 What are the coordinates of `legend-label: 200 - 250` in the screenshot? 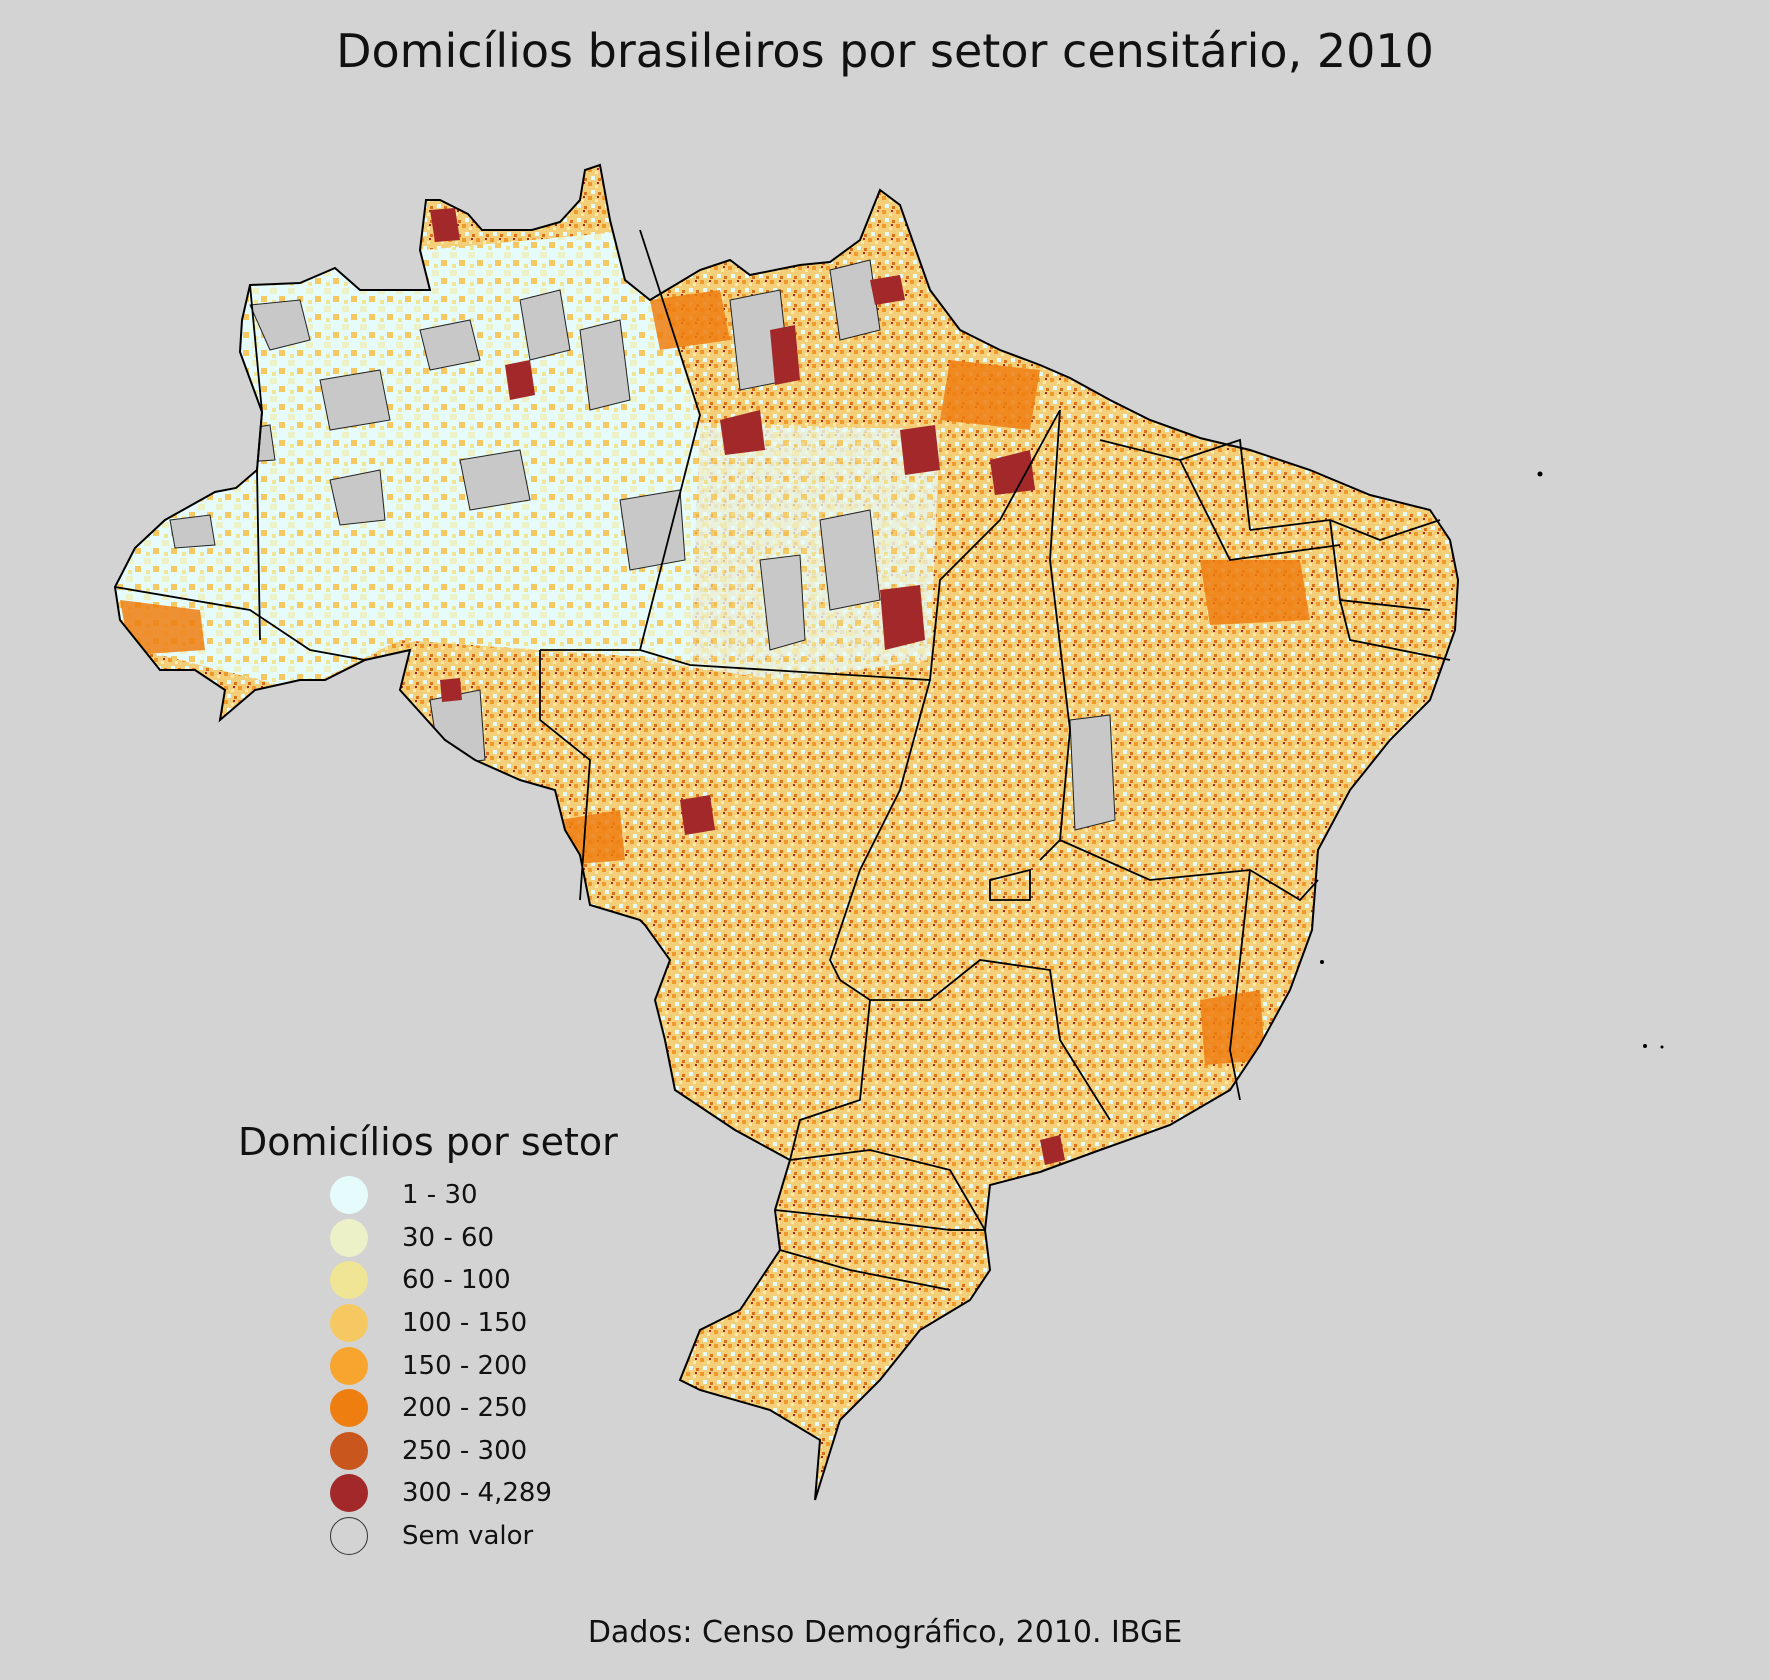 It's located at (465, 1408).